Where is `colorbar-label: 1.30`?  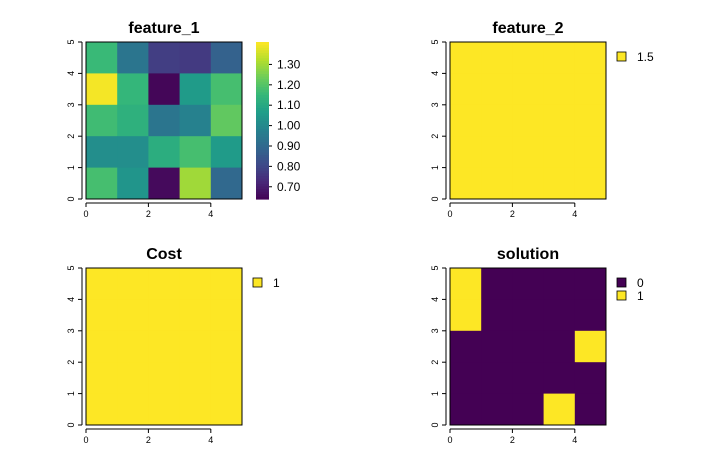
colorbar-label: 1.30 is located at coordinates (289, 64).